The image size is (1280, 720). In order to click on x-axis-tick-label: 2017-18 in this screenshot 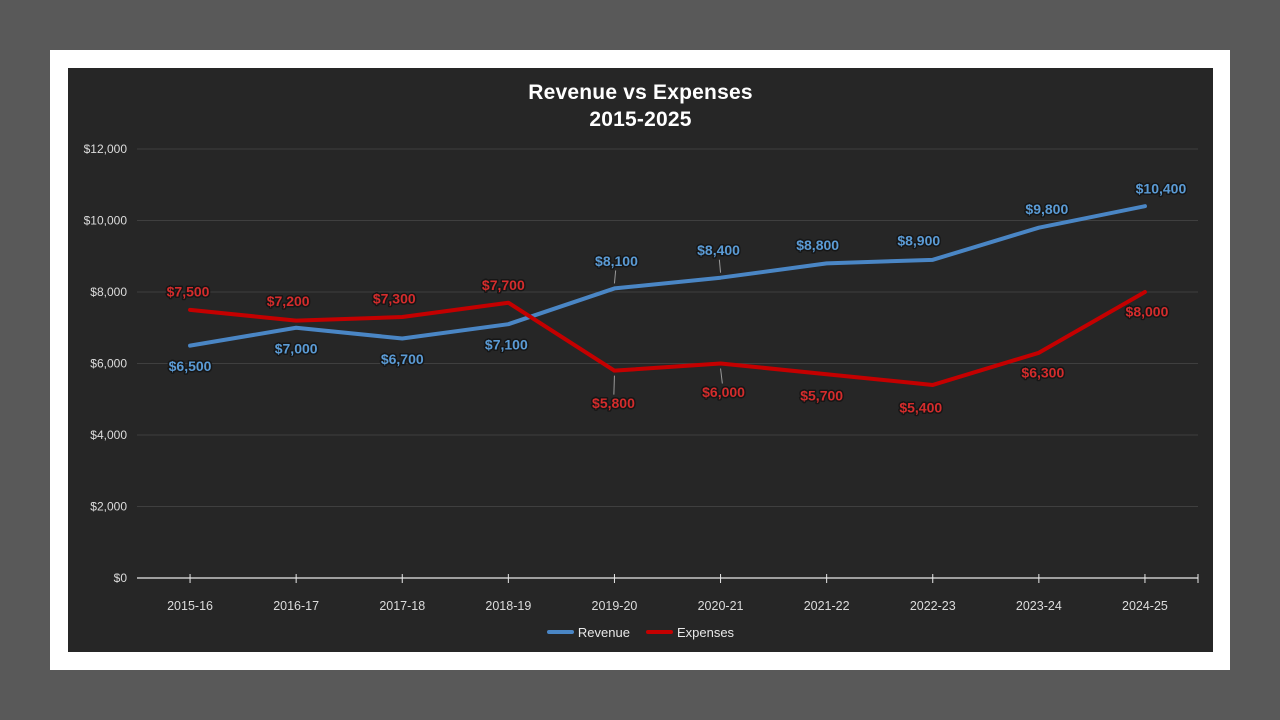, I will do `click(402, 606)`.